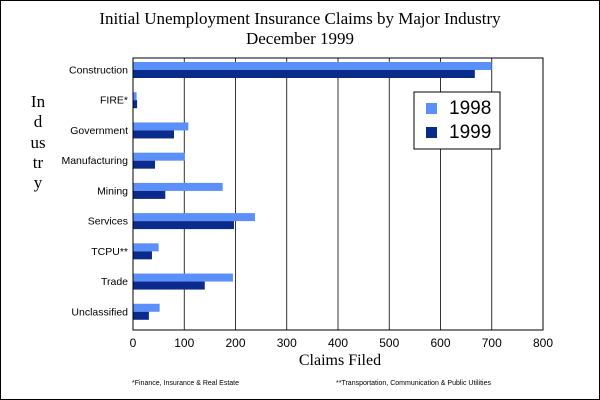 This screenshot has width=600, height=400. I want to click on category-label: Mining, so click(112, 191).